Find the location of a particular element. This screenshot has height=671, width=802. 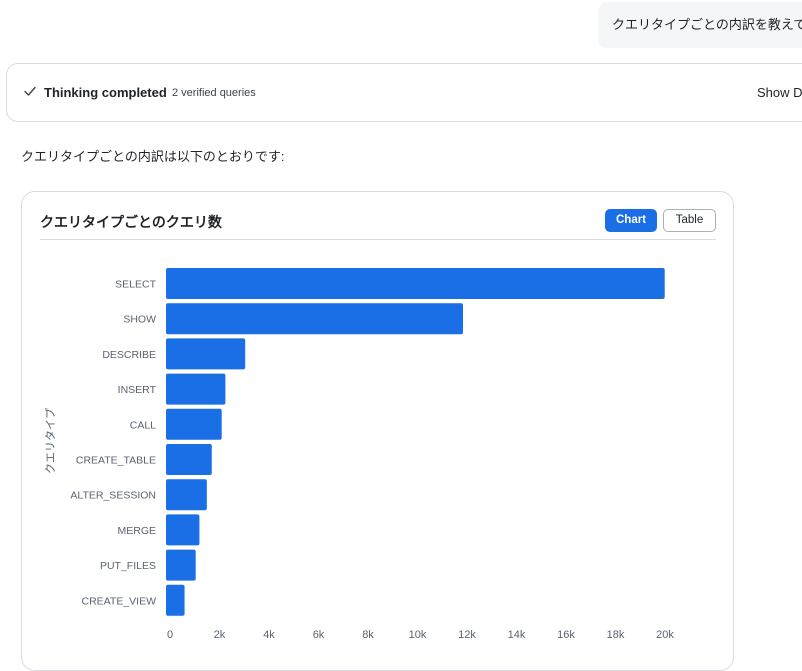

verified-queries-count: 2 verified queries is located at coordinates (214, 93).